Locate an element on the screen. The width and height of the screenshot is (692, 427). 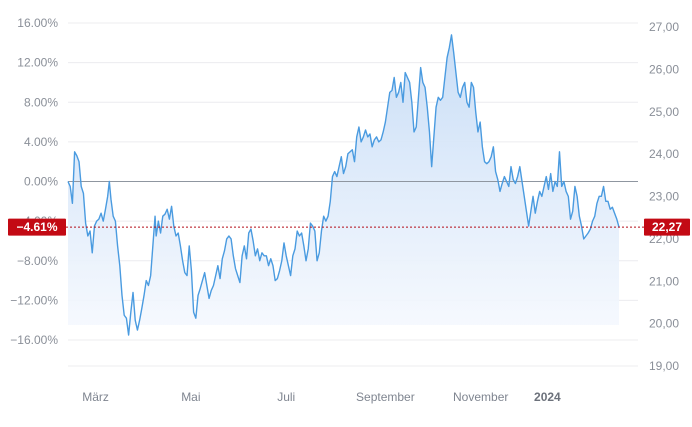
left-tick-label: 12.00% is located at coordinates (37, 63).